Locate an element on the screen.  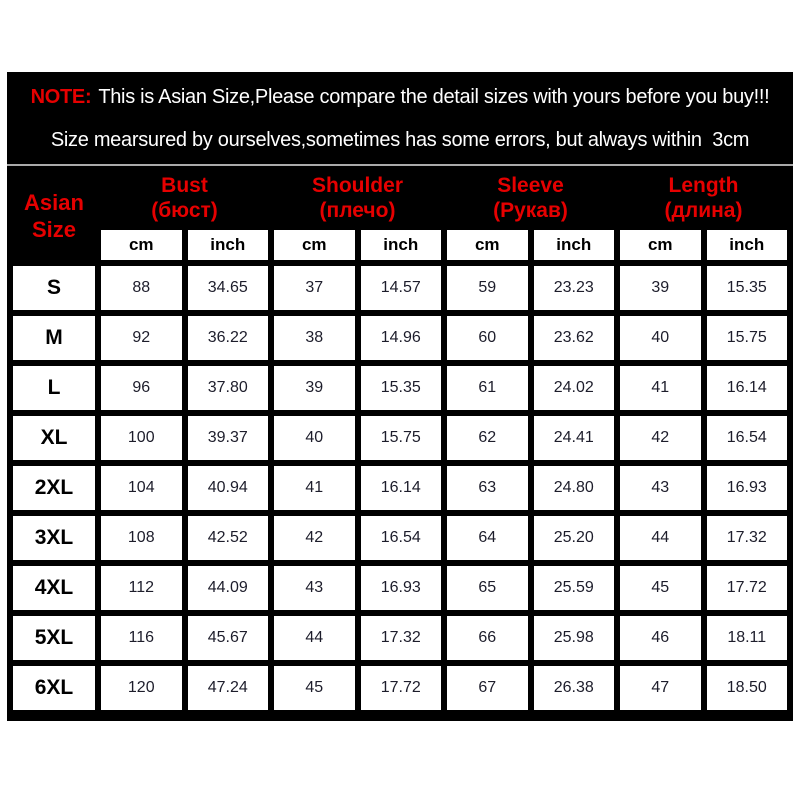
table-row: M 92 36.22 38 14.96 60 23.62 40 15.75 is located at coordinates (400, 338).